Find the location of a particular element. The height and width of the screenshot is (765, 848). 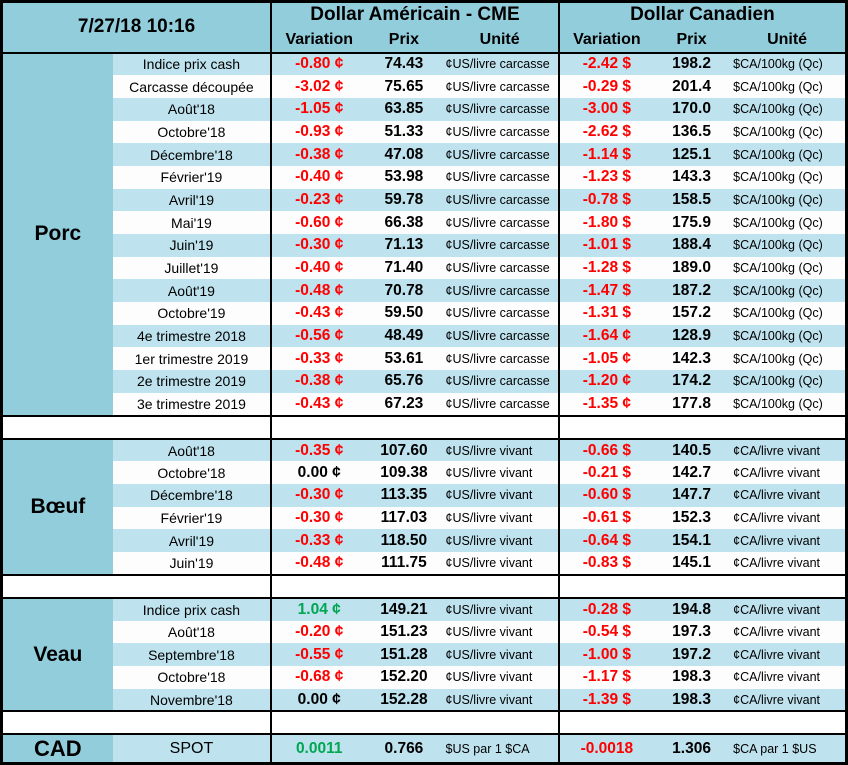

row-label-cell: 3e trimestre 2019 is located at coordinates (192, 404).